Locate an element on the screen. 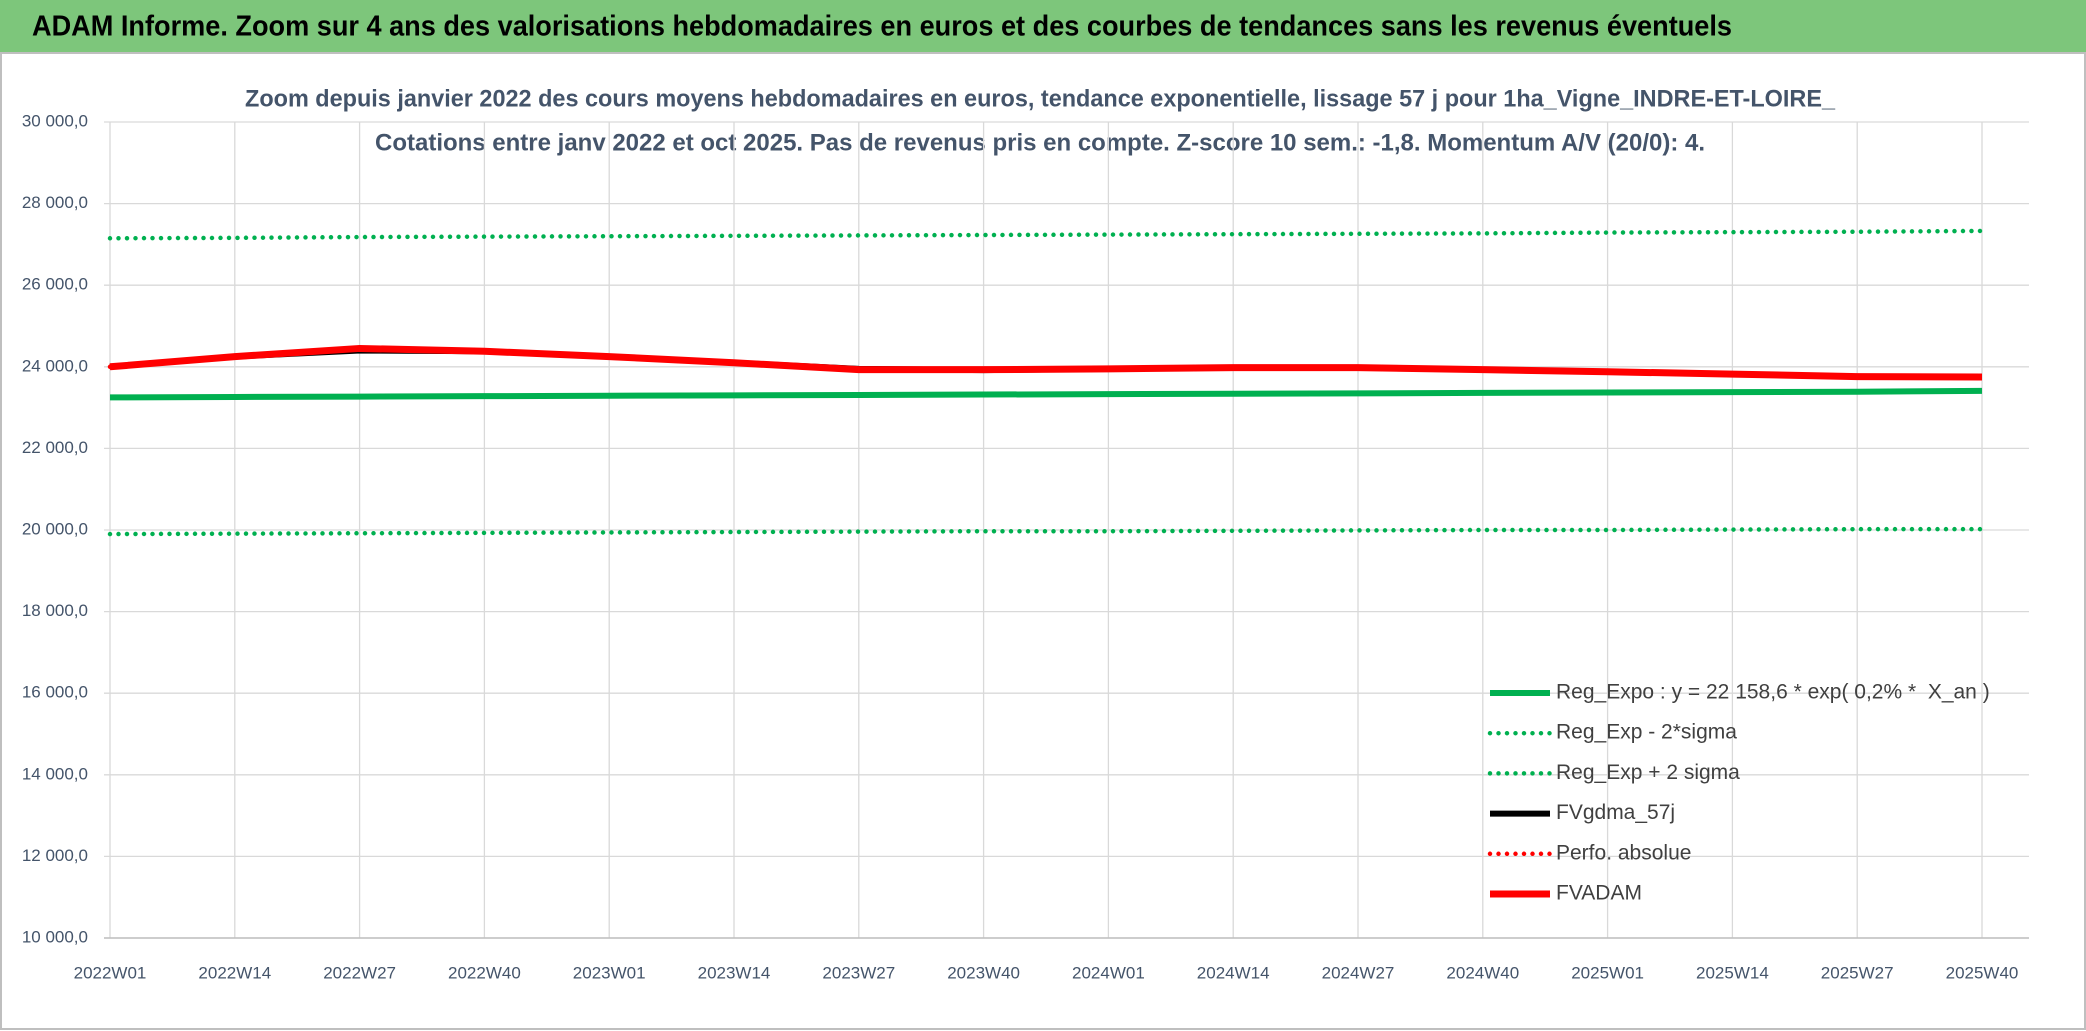 The height and width of the screenshot is (1031, 2086). legend-label: Reg_Exp + 2 sigma is located at coordinates (1648, 772).